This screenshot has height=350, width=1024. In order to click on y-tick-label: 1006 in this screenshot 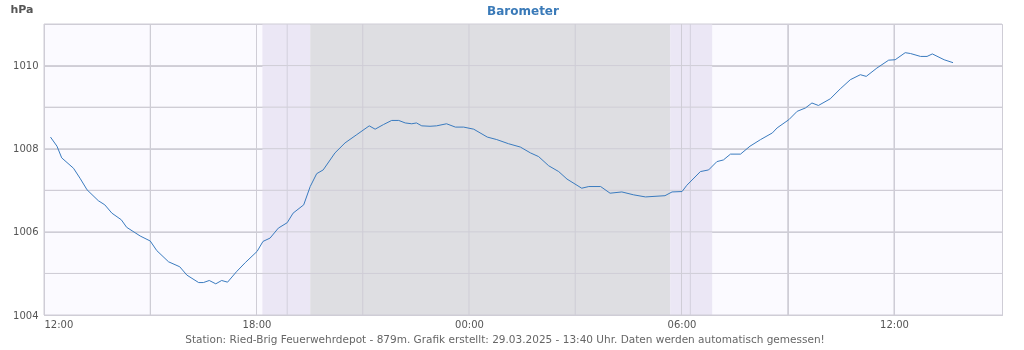, I will do `click(26, 232)`.